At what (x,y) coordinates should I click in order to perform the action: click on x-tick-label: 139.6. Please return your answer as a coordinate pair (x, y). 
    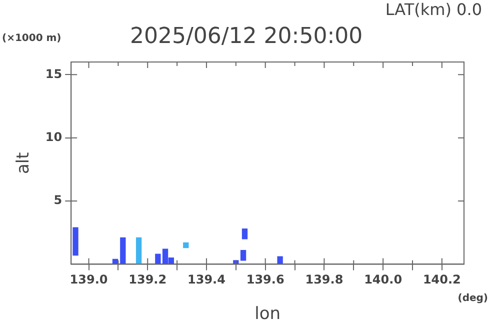
    Looking at the image, I should click on (265, 279).